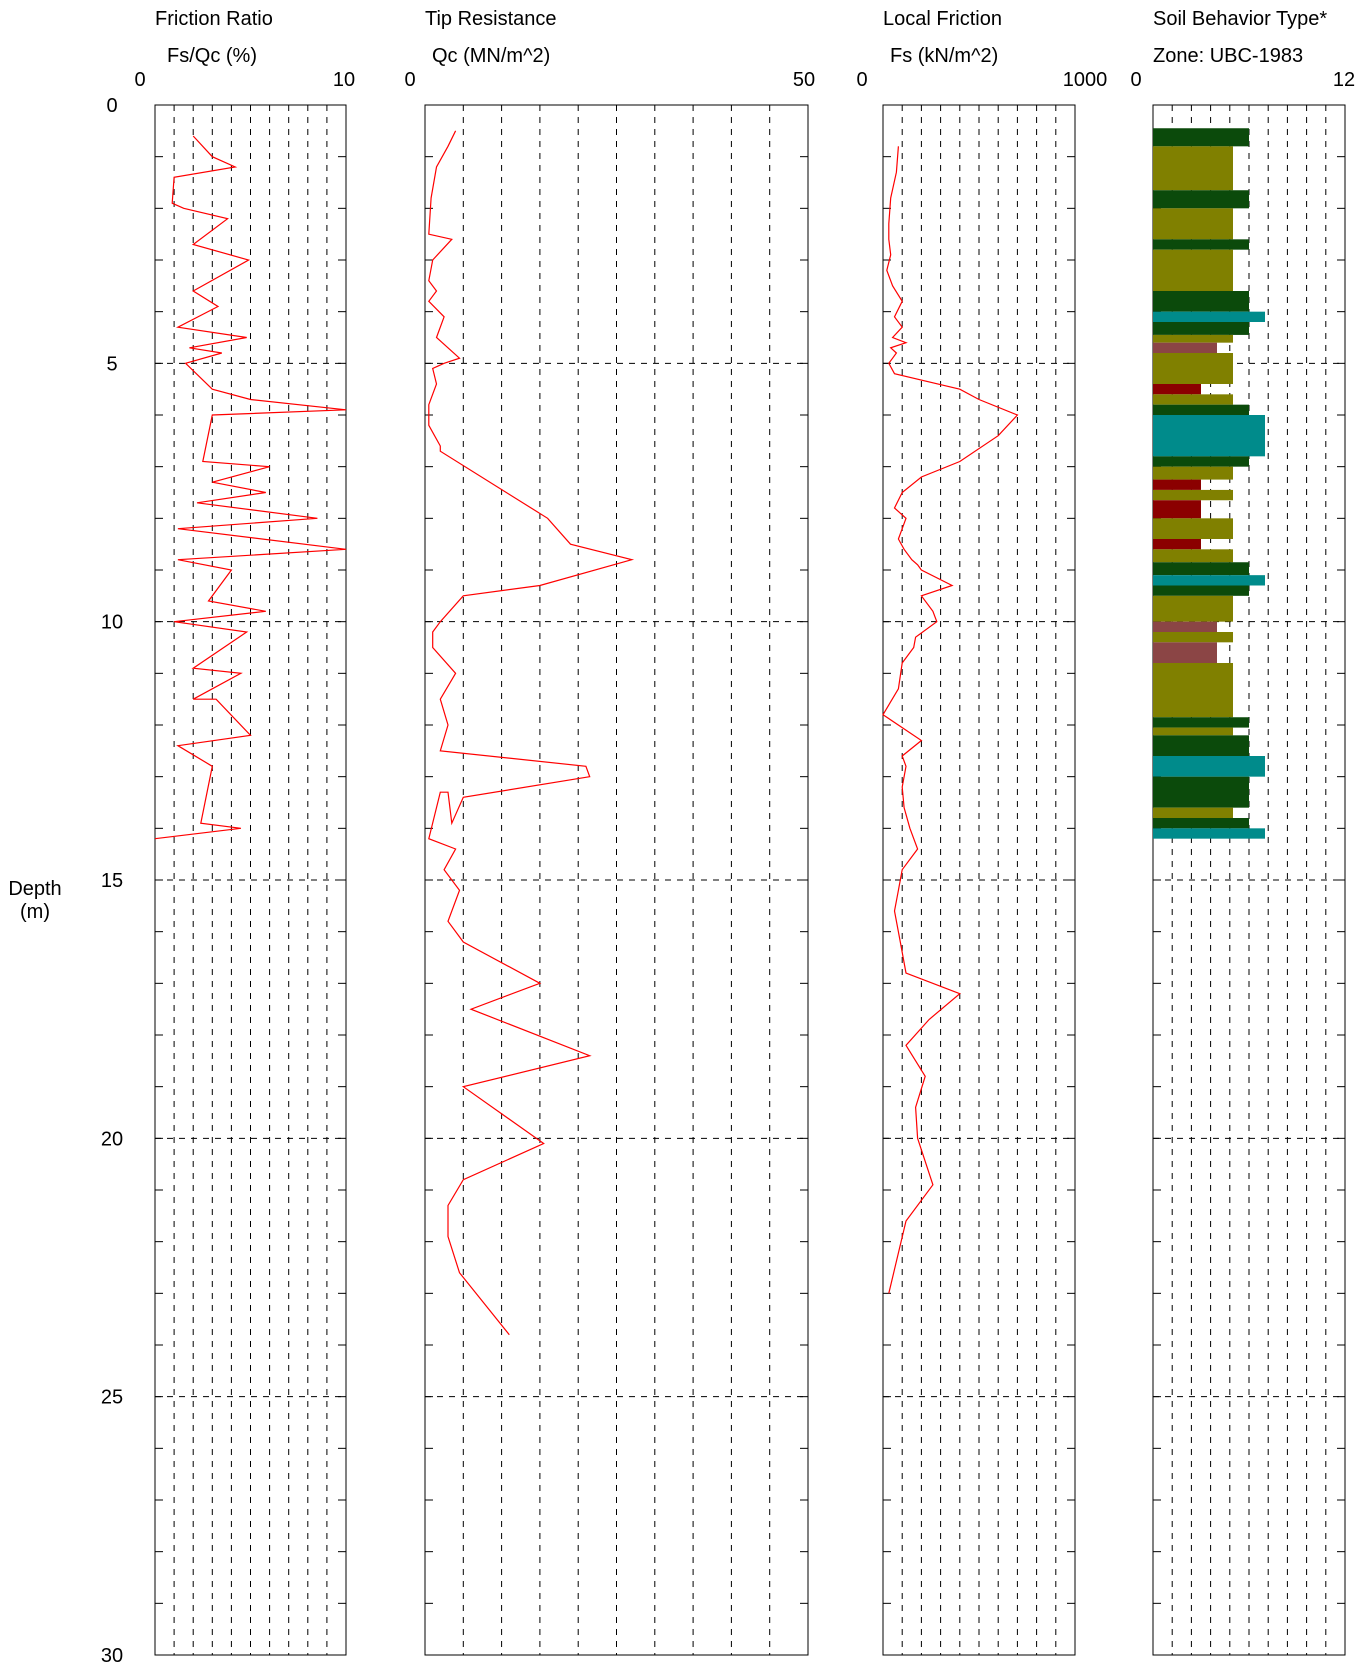 The width and height of the screenshot is (1360, 1665). I want to click on depth-axis-label: Depth, so click(34, 889).